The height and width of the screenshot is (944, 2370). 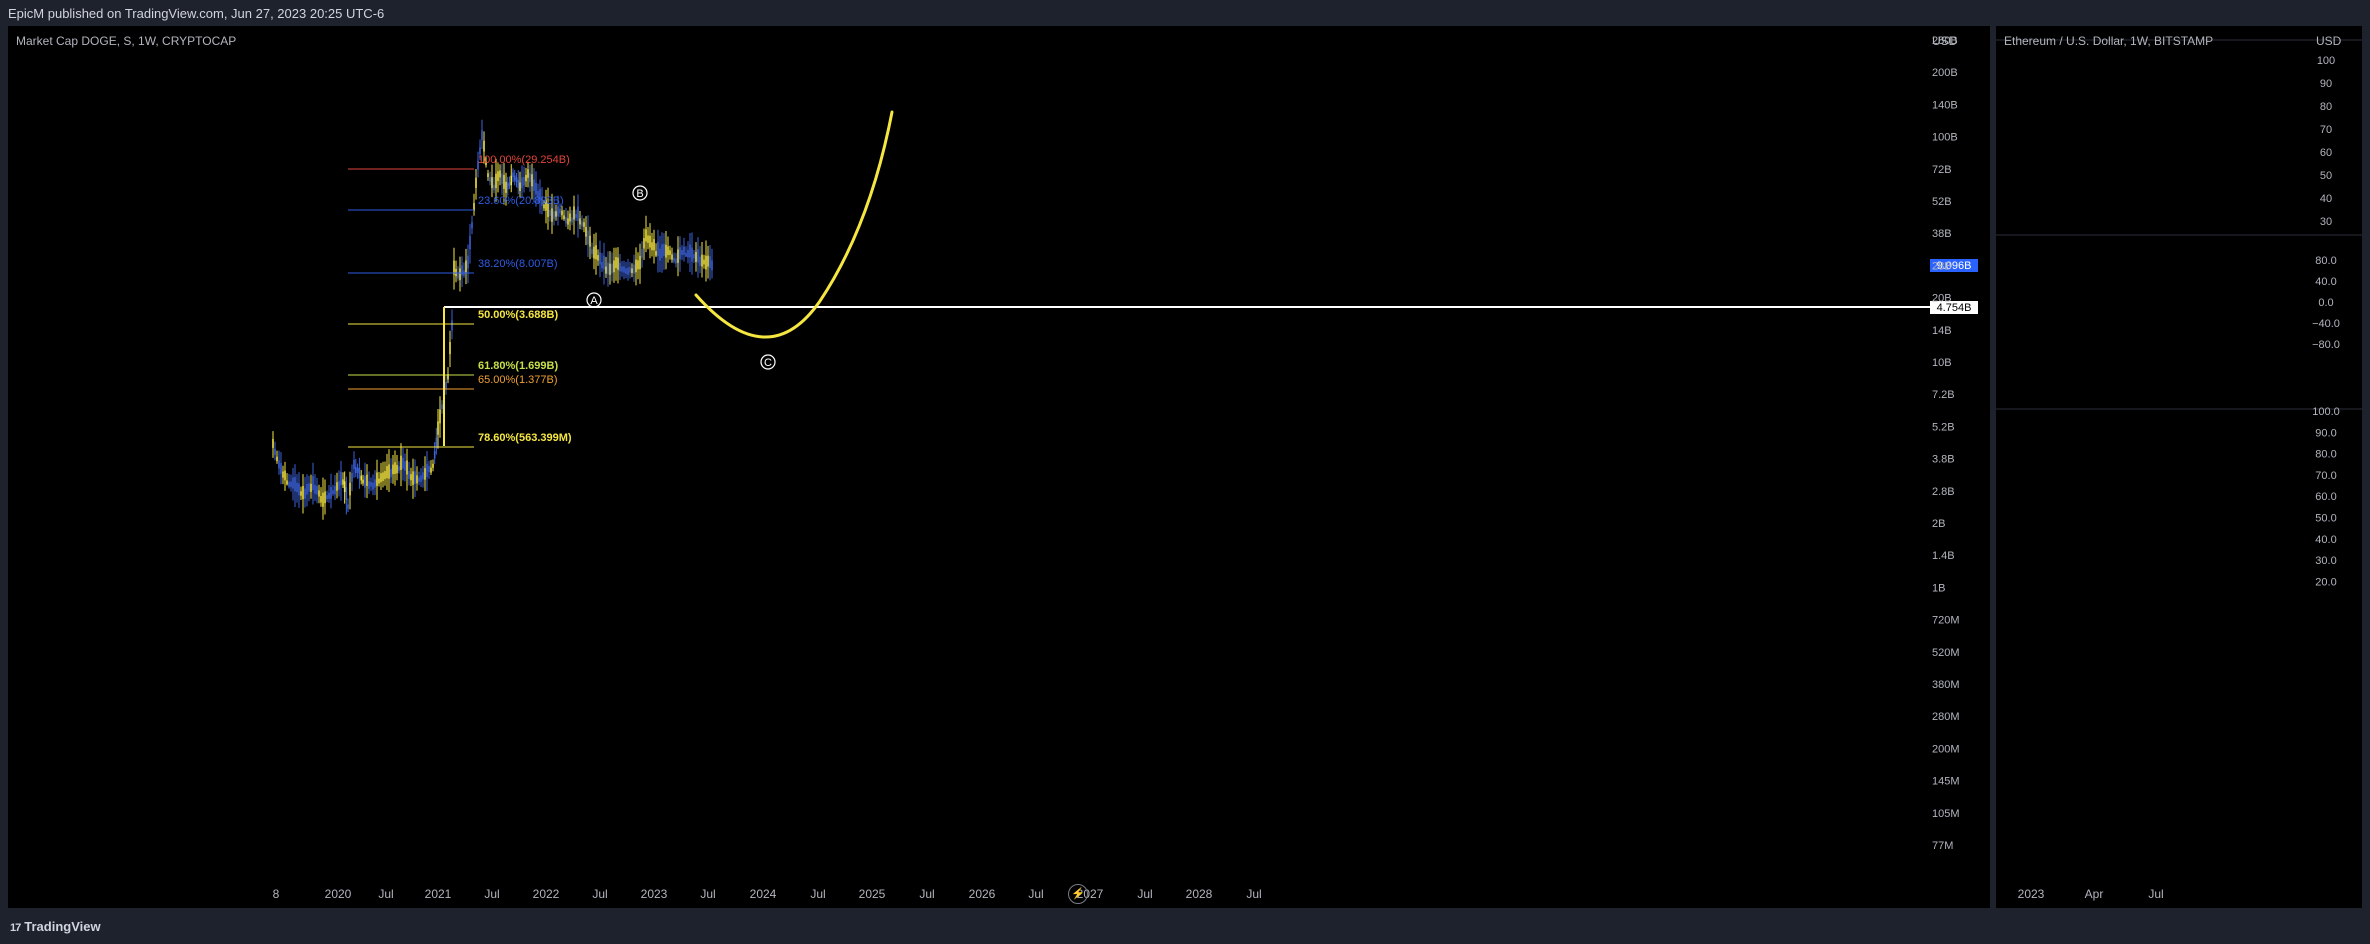 What do you see at coordinates (1945, 138) in the screenshot?
I see `price-tick-label: 100B` at bounding box center [1945, 138].